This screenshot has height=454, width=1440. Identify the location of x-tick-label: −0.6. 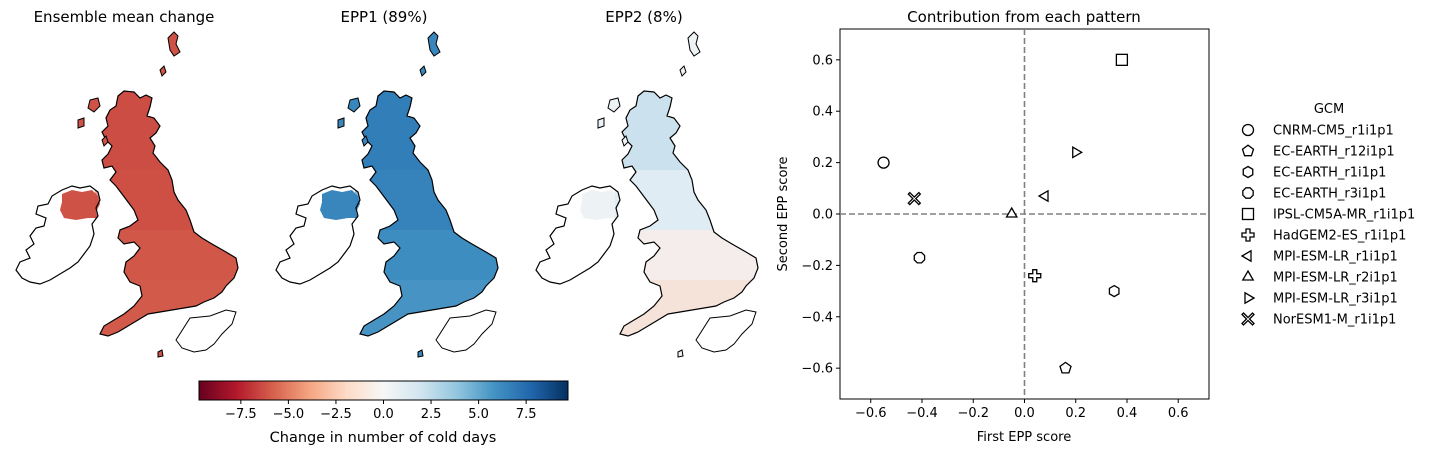
(871, 413).